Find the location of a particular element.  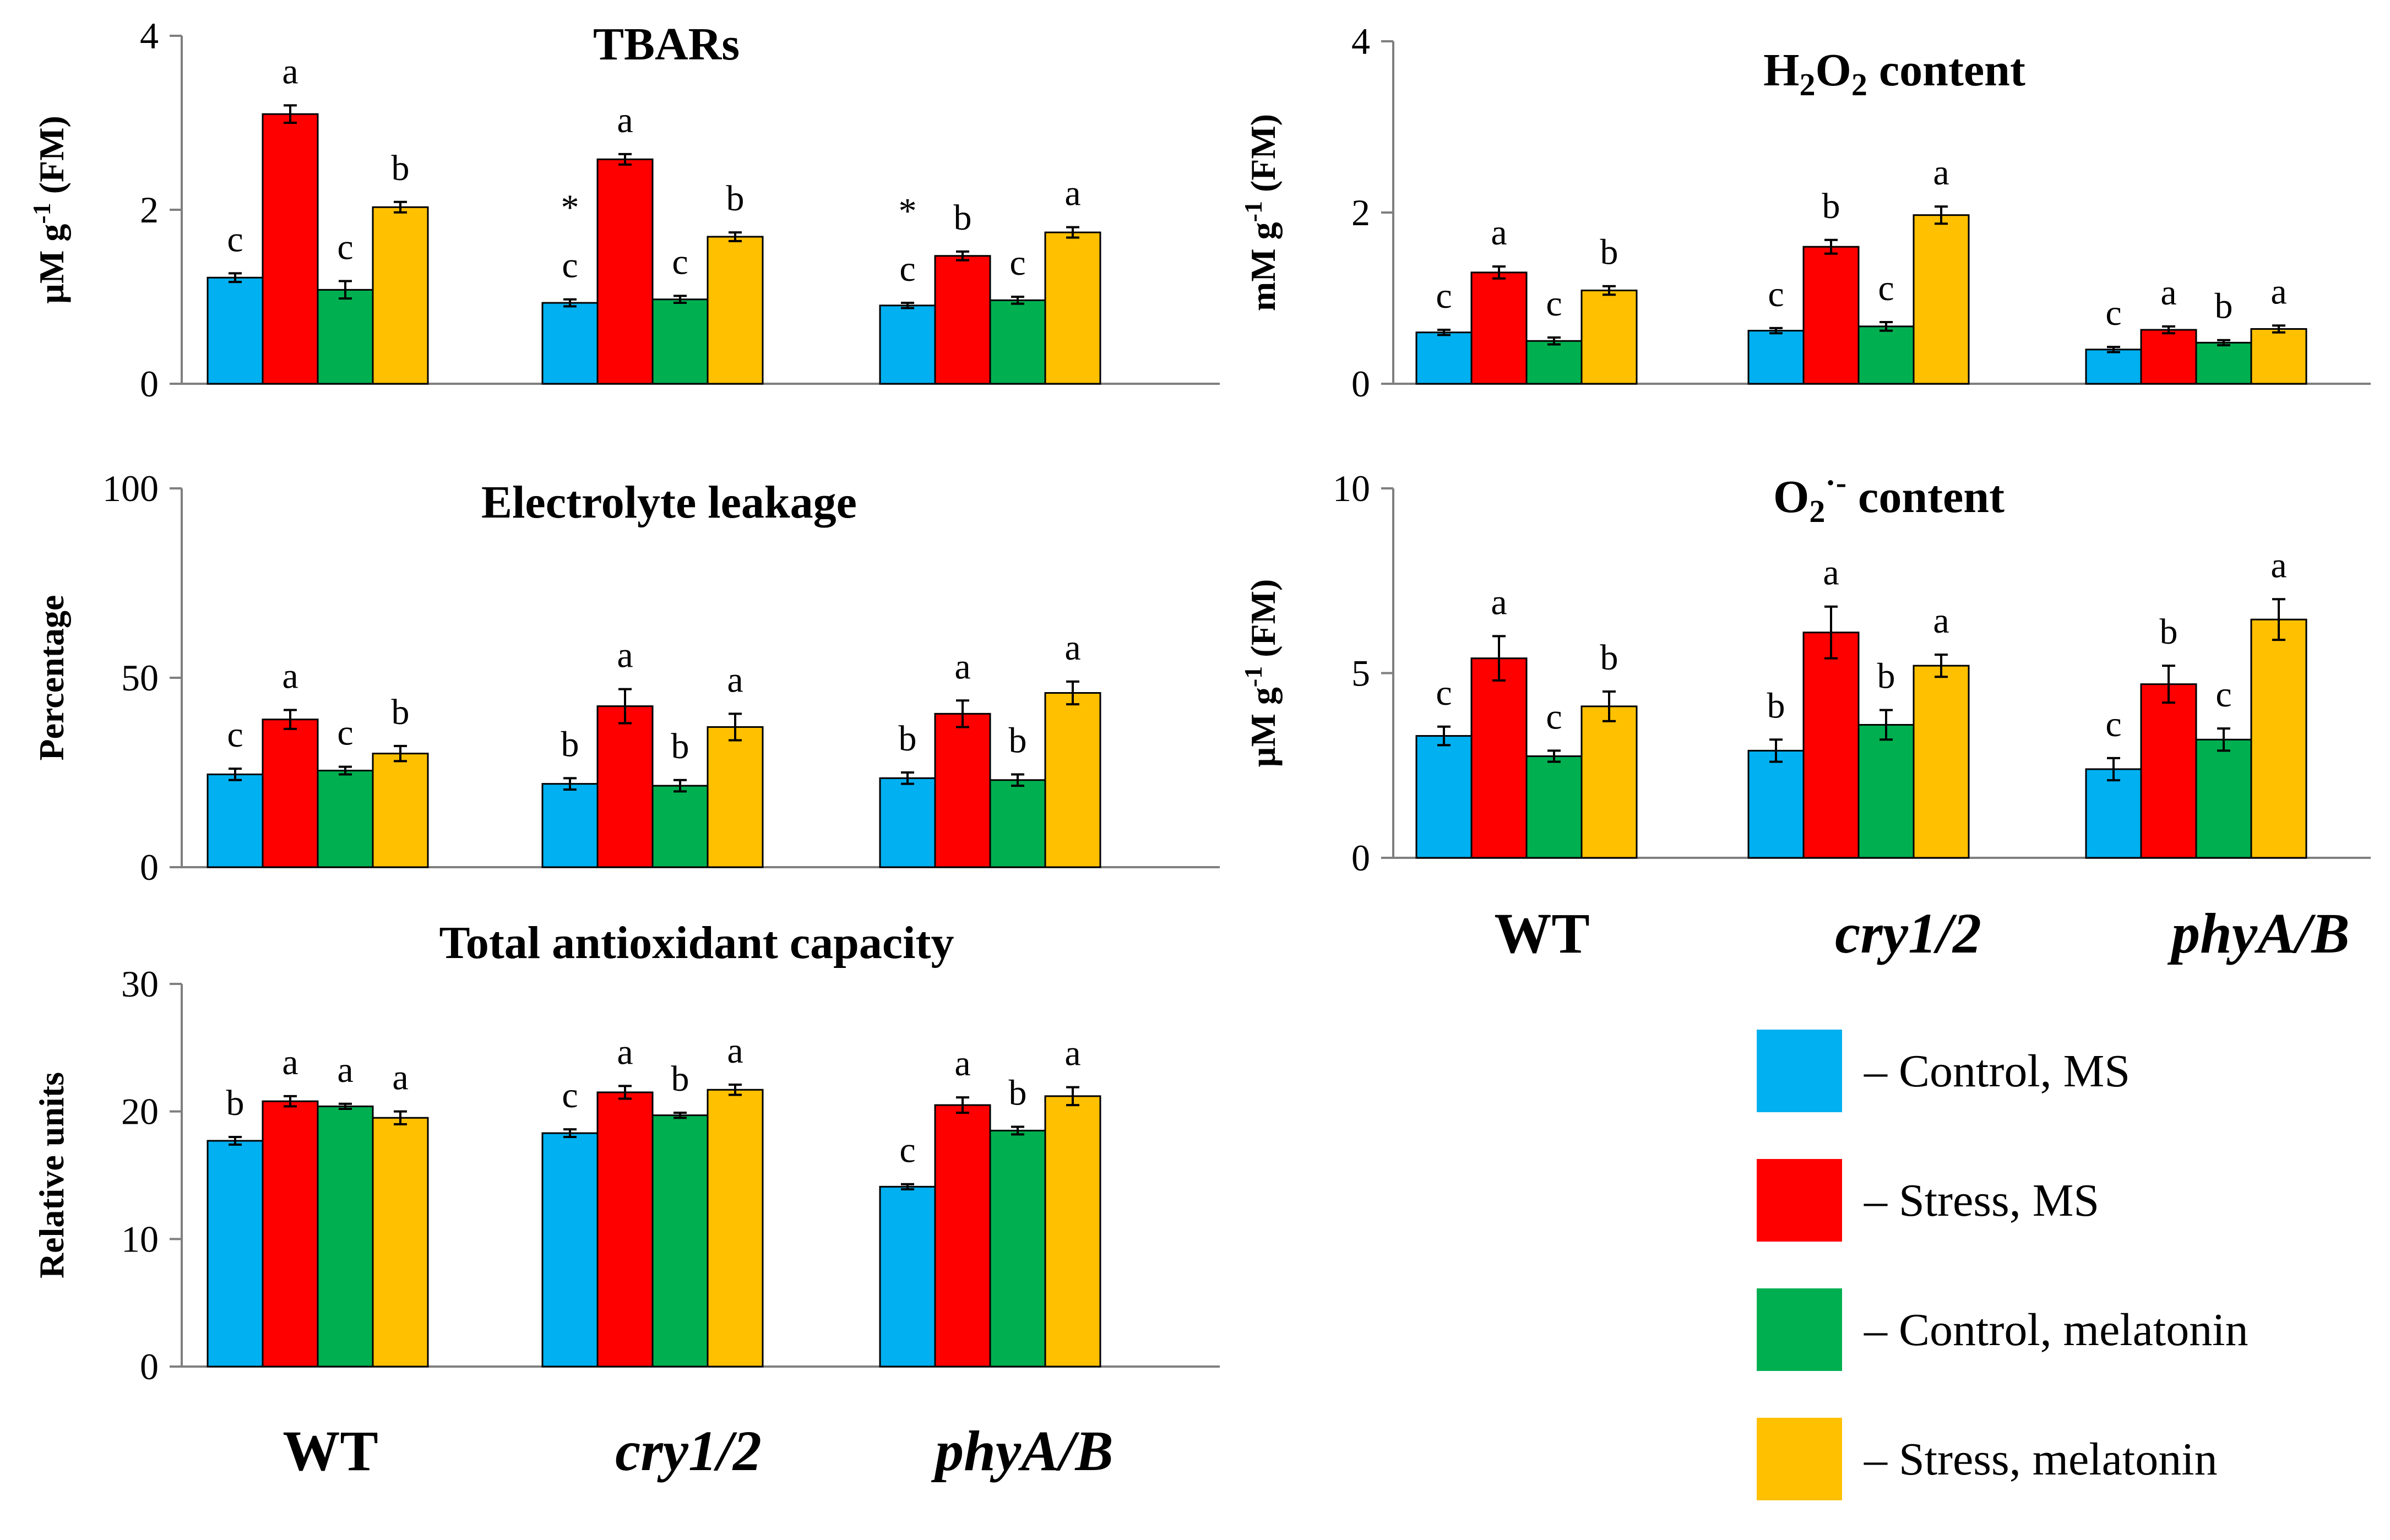

tac-title: Total antioxidant capacity is located at coordinates (696, 942).